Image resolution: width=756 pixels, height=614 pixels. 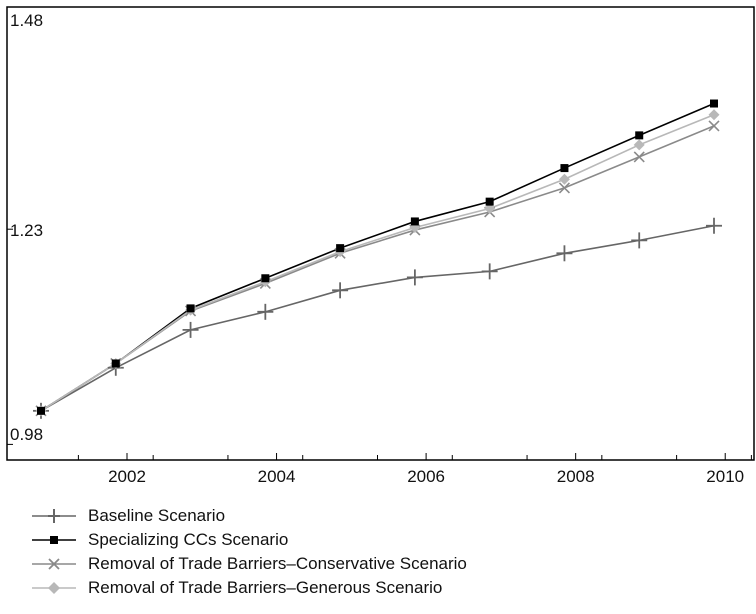 I want to click on y-tick-label: 1.48, so click(x=26, y=20).